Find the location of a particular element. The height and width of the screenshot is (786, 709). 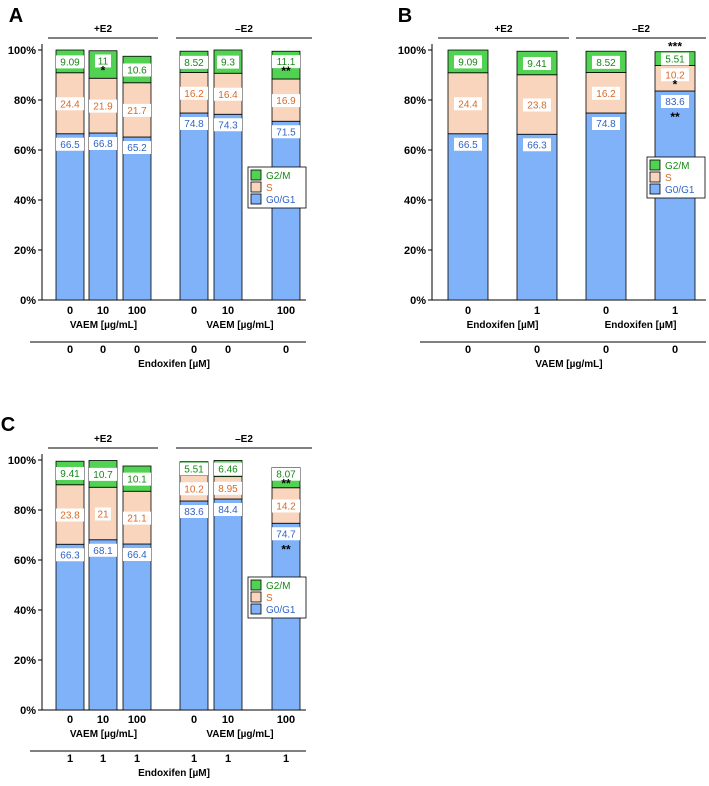

legend-swatch-g0g1 is located at coordinates (256, 199).